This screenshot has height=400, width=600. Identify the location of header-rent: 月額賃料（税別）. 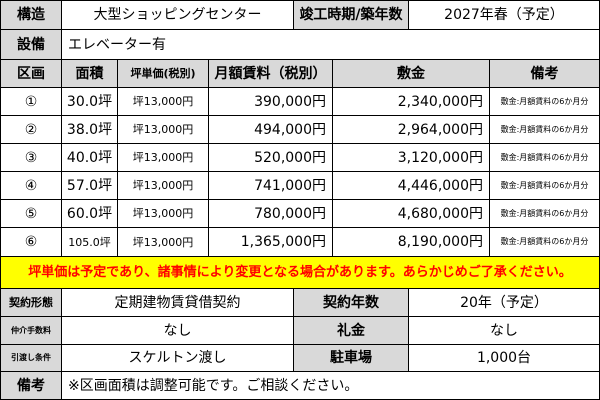
(270, 73).